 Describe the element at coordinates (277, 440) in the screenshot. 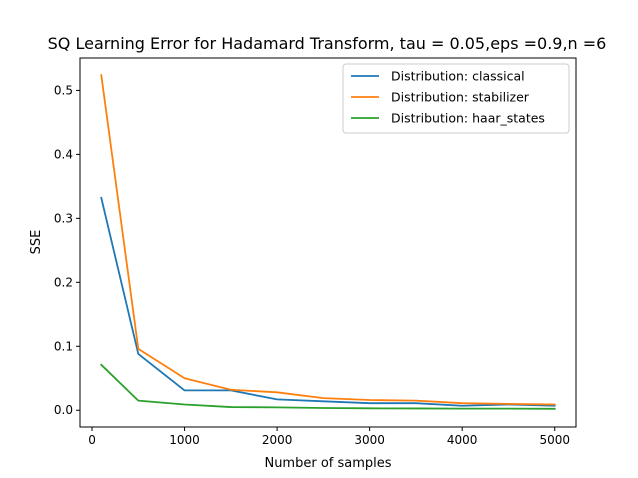

I see `x-tick-label: 2000` at that location.